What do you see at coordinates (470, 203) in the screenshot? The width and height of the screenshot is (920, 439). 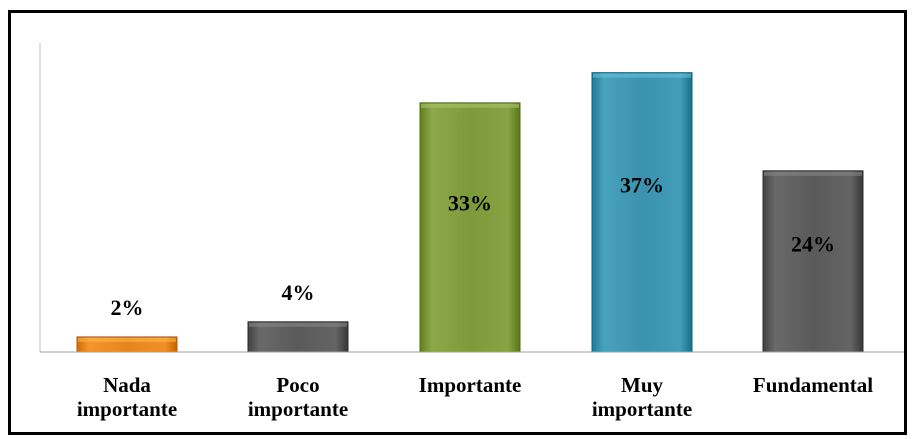 I see `value-label-importante: 33%` at bounding box center [470, 203].